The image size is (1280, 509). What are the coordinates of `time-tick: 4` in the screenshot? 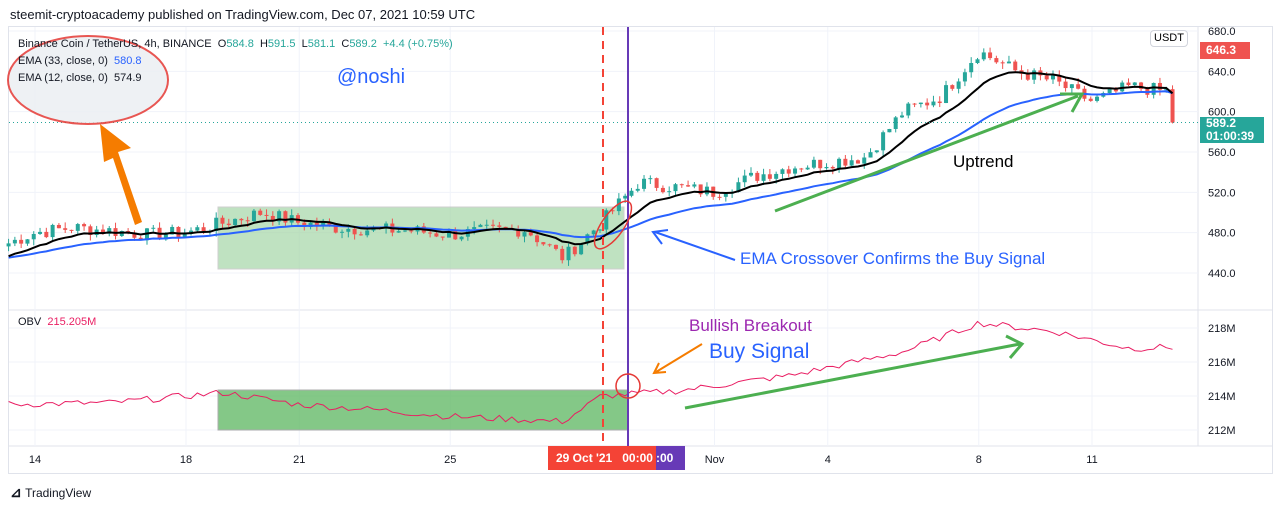 It's located at (828, 460).